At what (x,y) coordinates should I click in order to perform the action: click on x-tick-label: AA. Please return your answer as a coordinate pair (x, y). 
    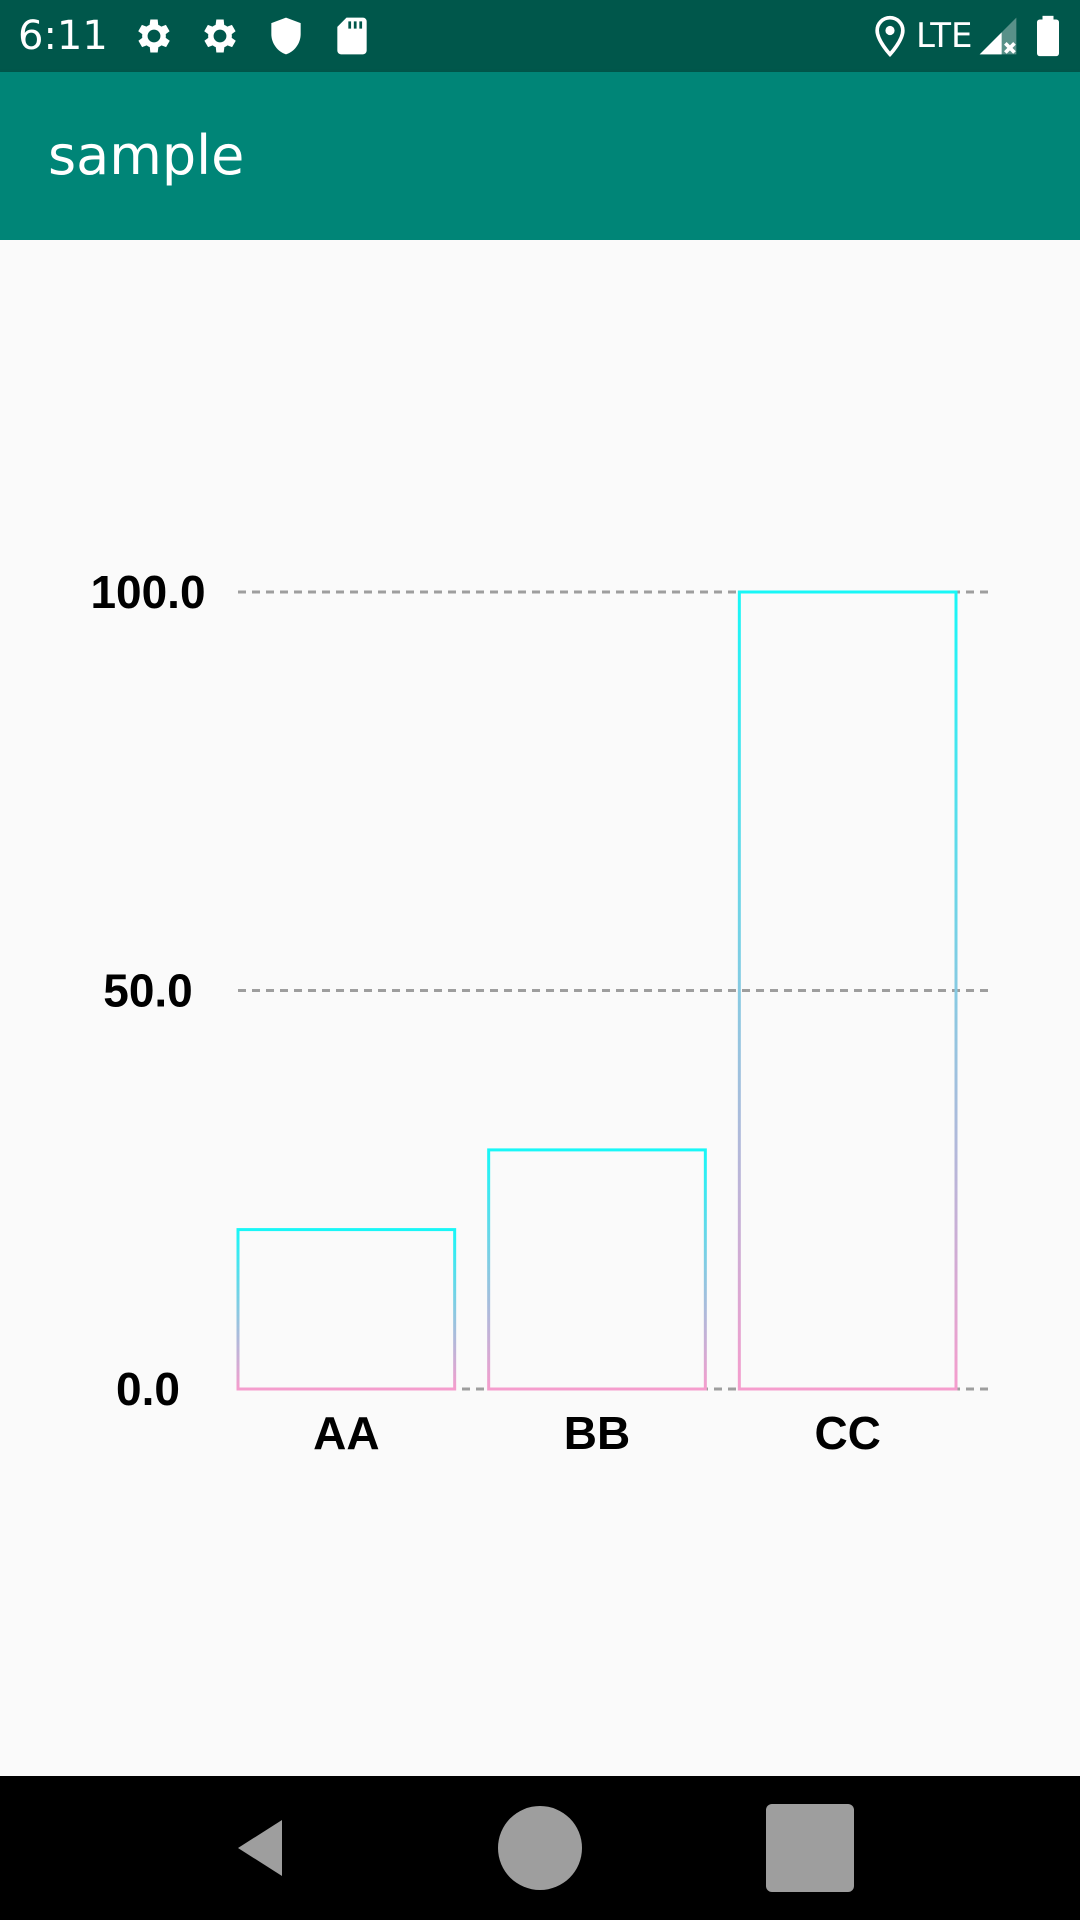
    Looking at the image, I should click on (346, 1433).